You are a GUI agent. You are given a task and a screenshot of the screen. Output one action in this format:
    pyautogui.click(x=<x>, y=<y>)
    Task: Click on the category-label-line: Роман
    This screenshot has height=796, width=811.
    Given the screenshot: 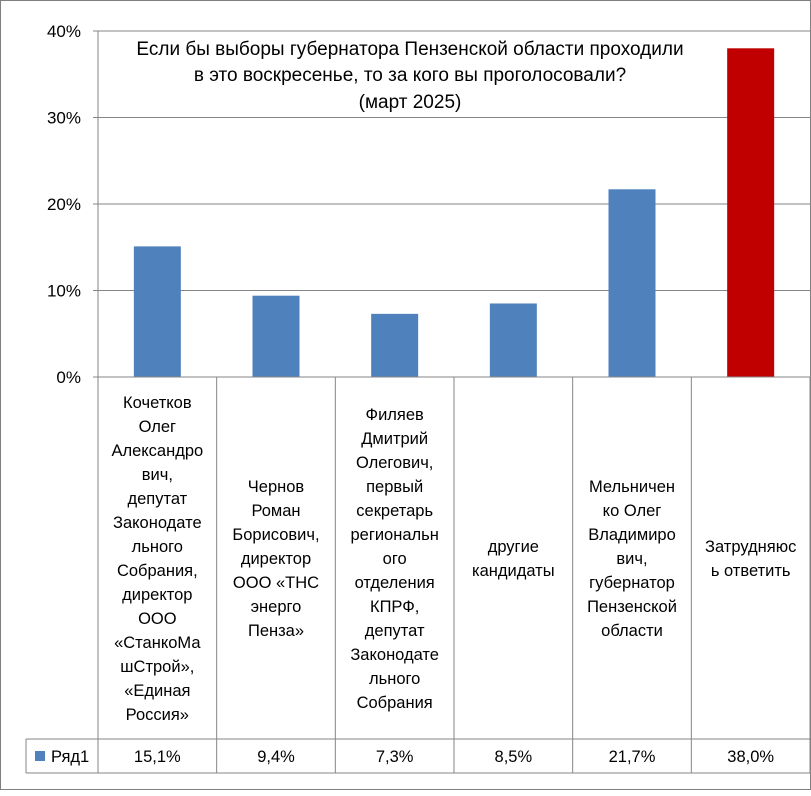 What is the action you would take?
    pyautogui.click(x=275, y=511)
    